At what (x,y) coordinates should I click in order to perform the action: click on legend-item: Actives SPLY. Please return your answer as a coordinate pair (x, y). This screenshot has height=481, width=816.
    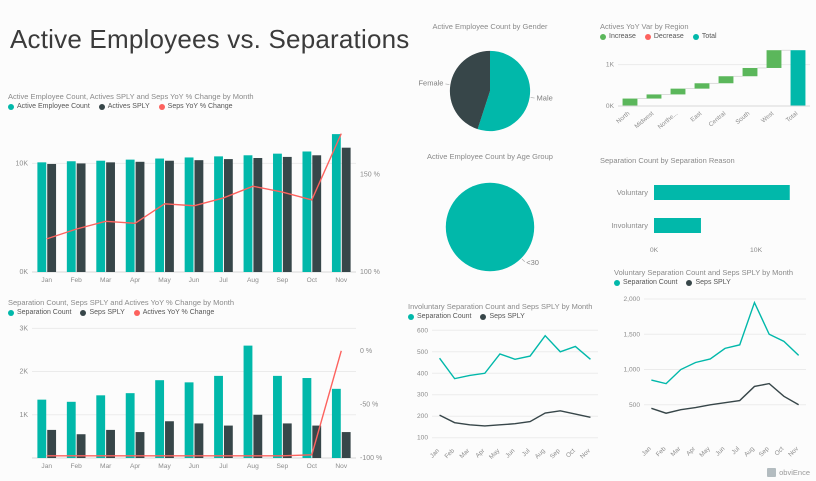
    Looking at the image, I should click on (124, 106).